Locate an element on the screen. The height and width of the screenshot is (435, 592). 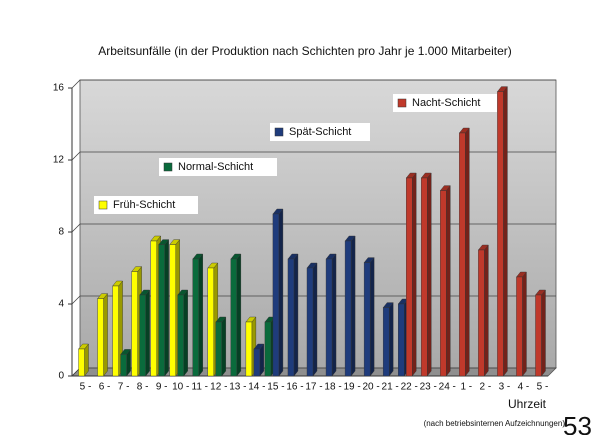
legend-label: Nacht-Schicht is located at coordinates (446, 103).